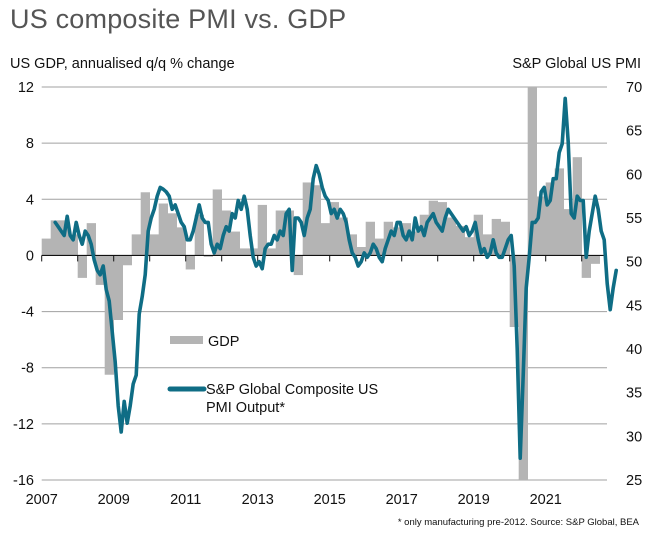 This screenshot has height=540, width=653. Describe the element at coordinates (634, 306) in the screenshot. I see `y-right-tick-label: 45` at that location.